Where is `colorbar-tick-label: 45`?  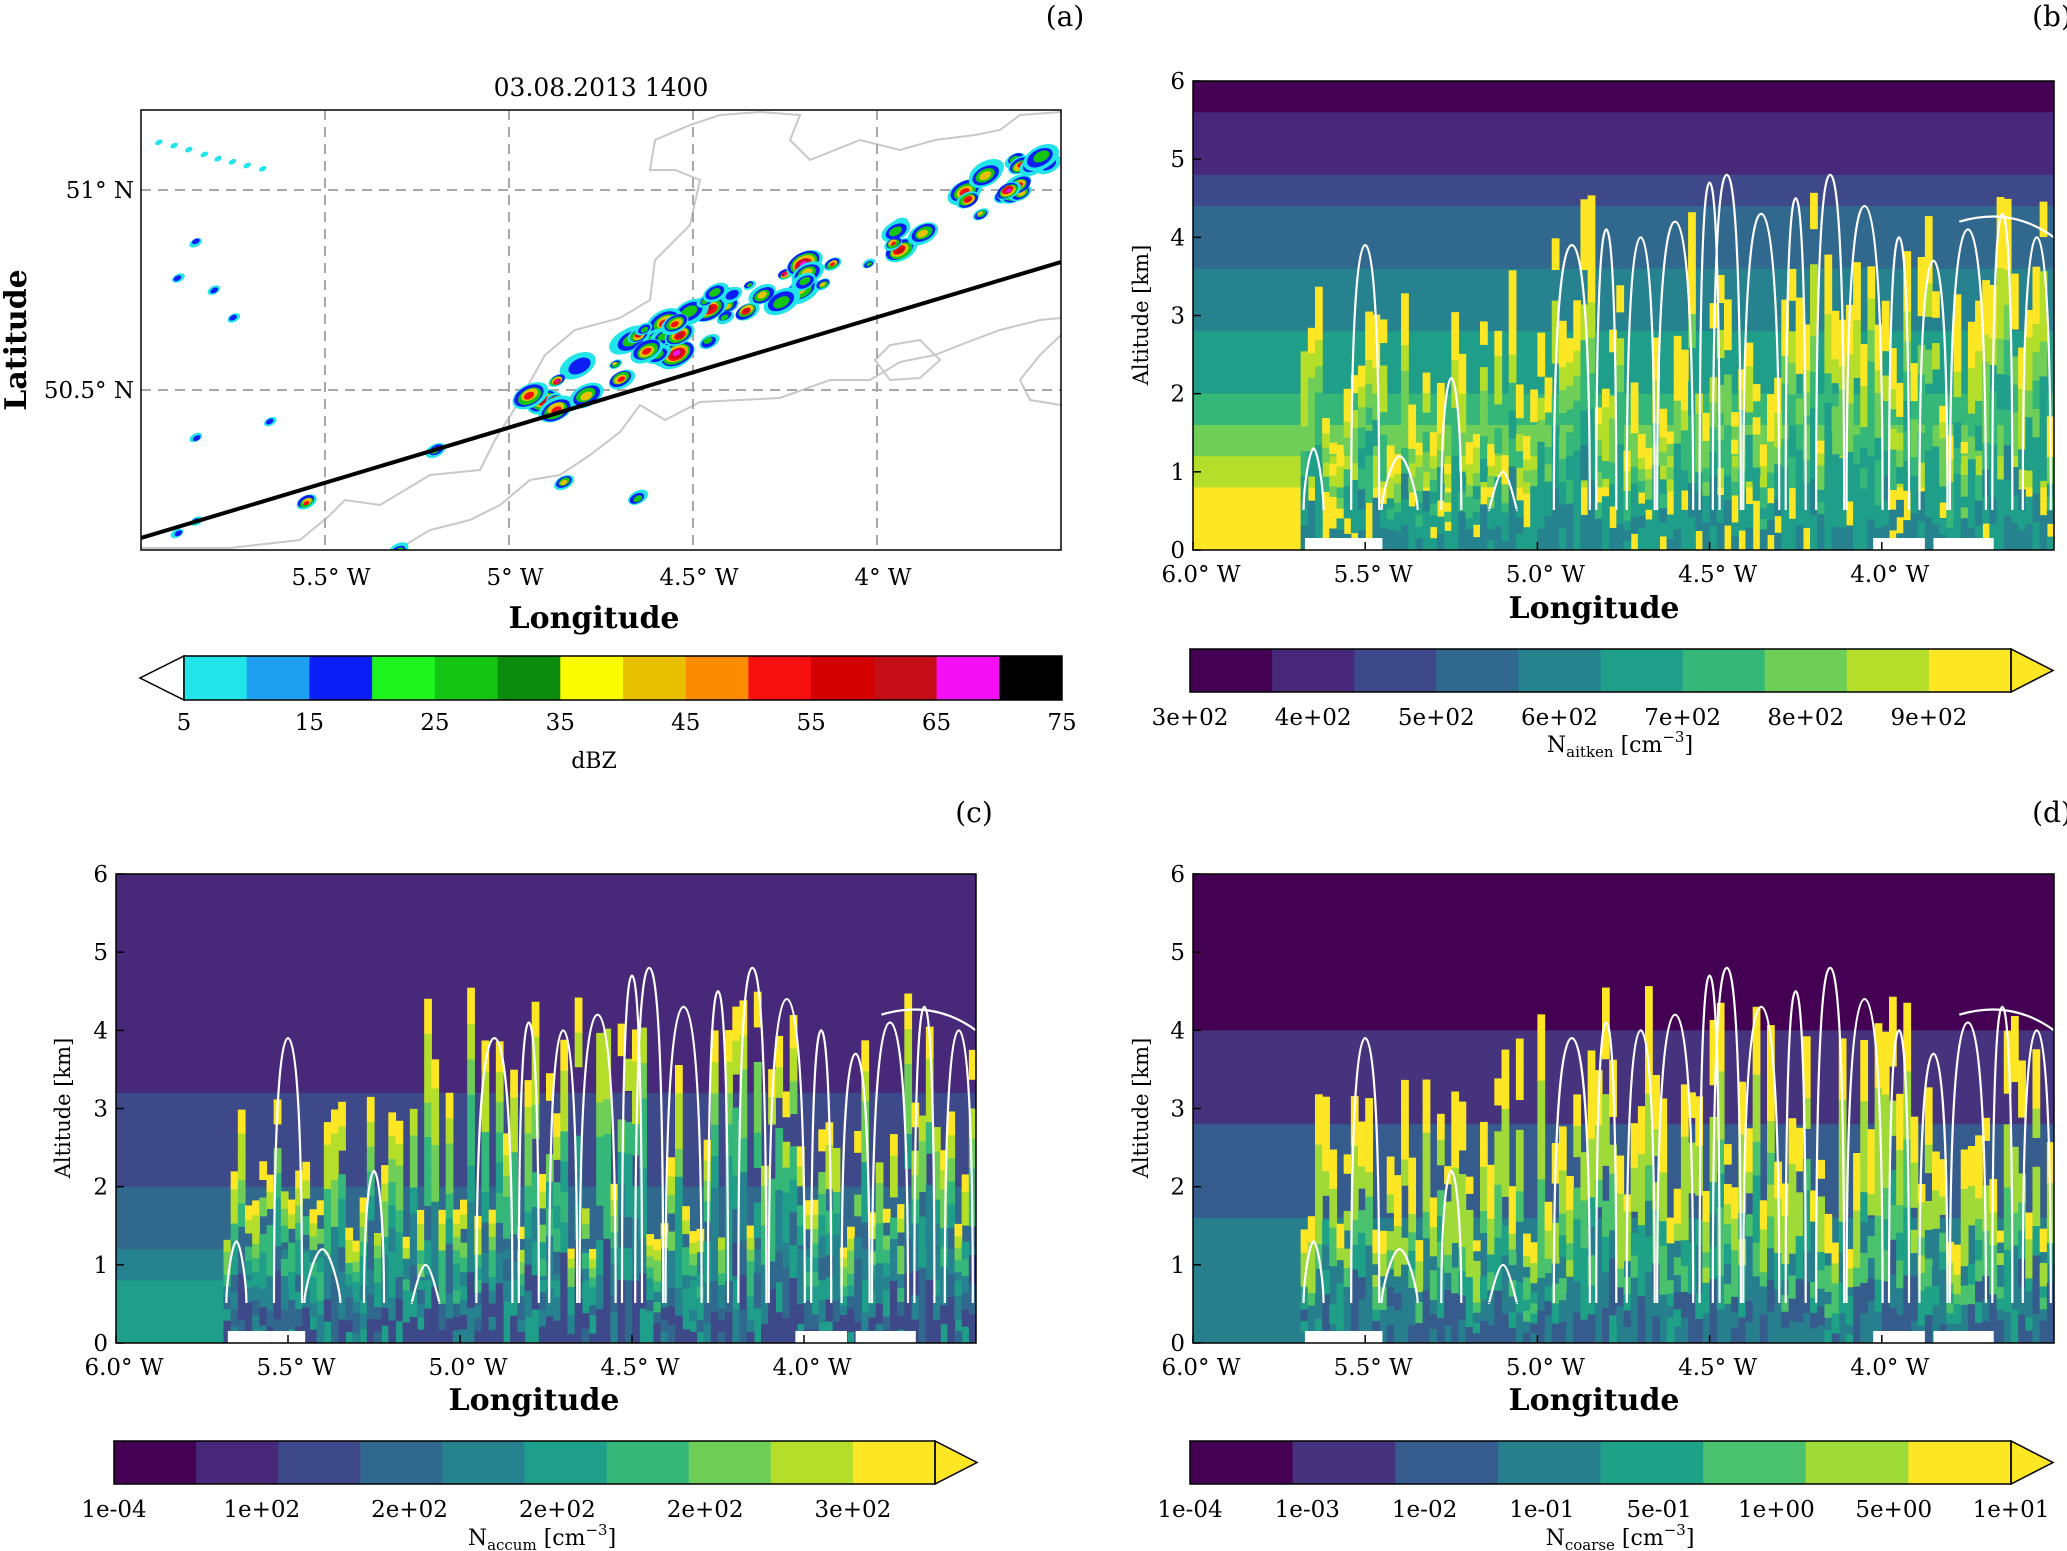 colorbar-tick-label: 45 is located at coordinates (685, 723).